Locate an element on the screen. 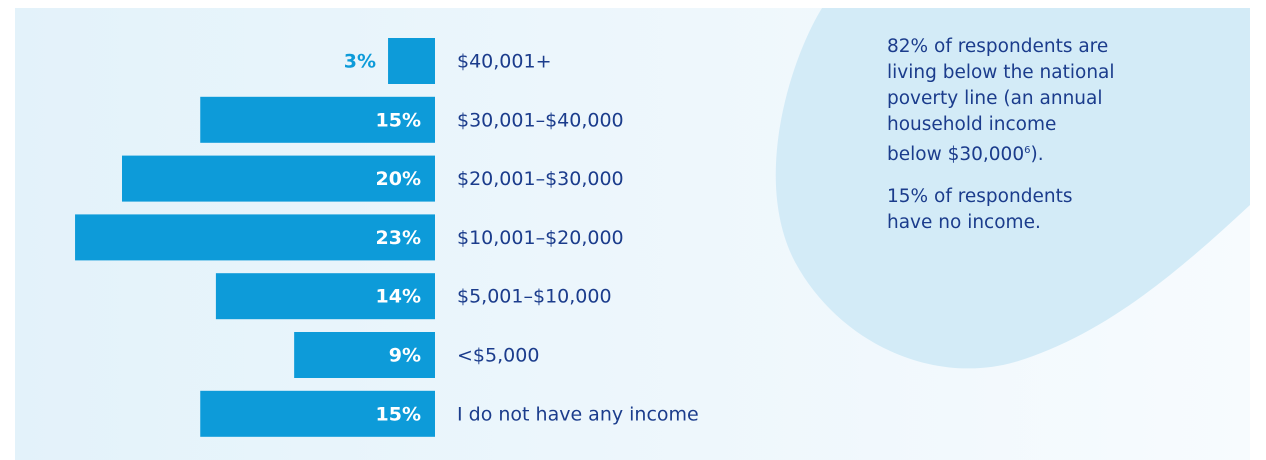  annotation-line: have no income. is located at coordinates (1057, 223).